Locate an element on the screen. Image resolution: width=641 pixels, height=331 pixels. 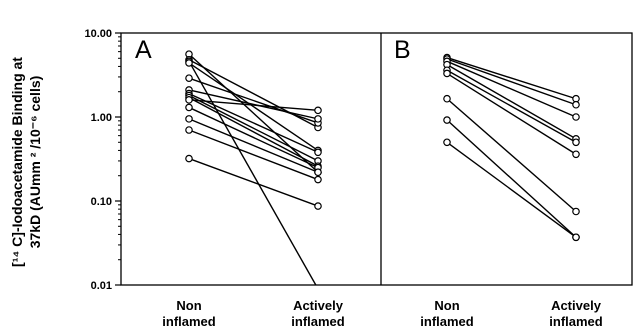
y-axis-label-line1: [¹⁴ C]-Iodoacetamide Binding at is located at coordinates (17, 162).